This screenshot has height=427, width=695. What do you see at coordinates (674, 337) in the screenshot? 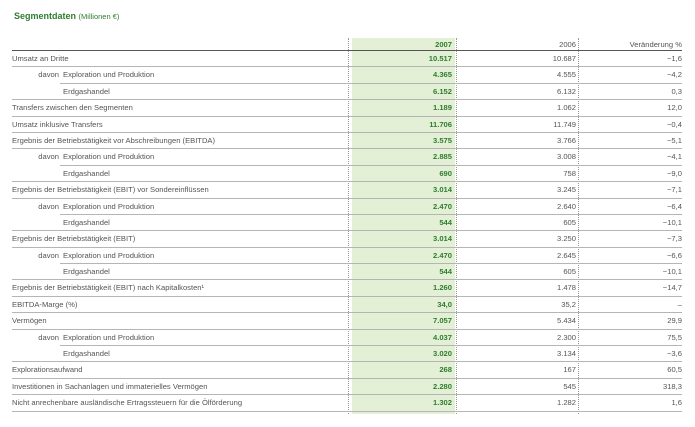
I see `value-change: 75,5` at bounding box center [674, 337].